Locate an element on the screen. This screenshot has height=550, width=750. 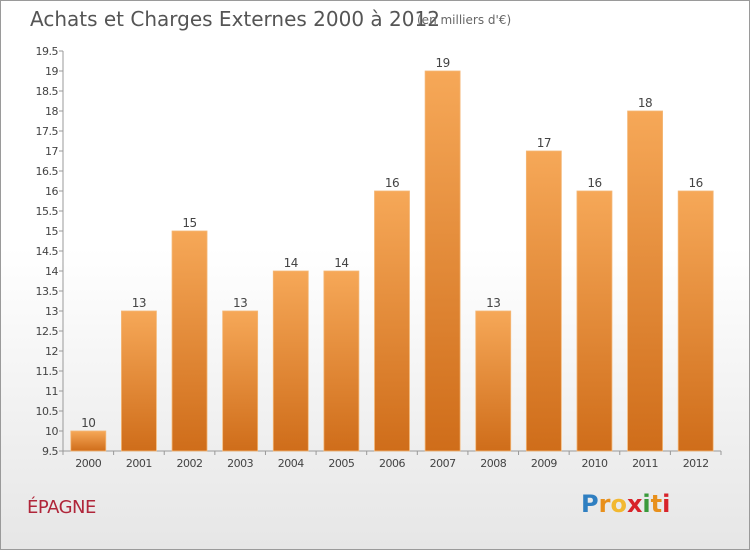
y-tick-label: 14.5 is located at coordinates (47, 251).